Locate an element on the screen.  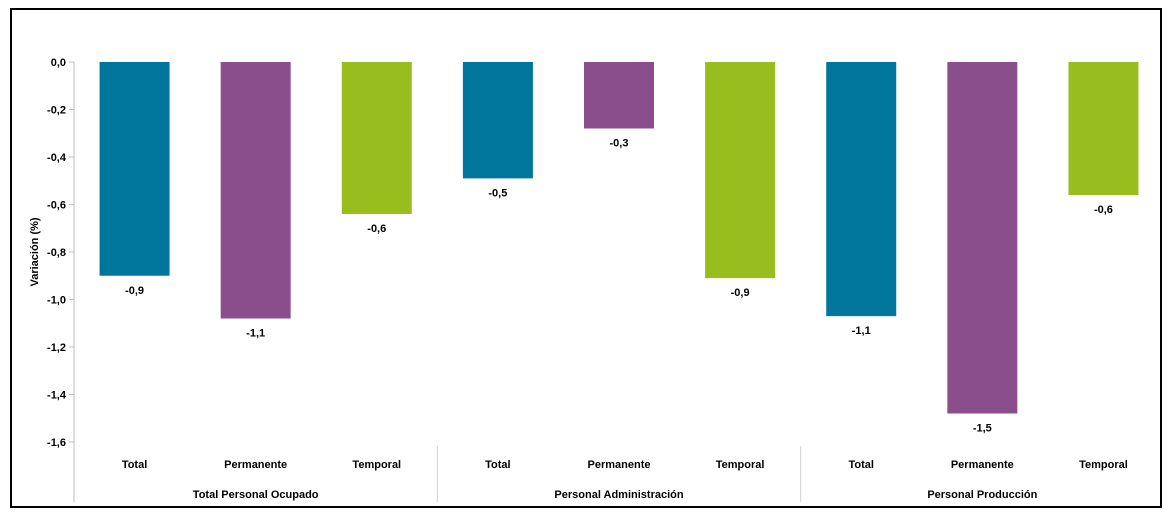
y-tick-label: -0,8 is located at coordinates (56, 253).